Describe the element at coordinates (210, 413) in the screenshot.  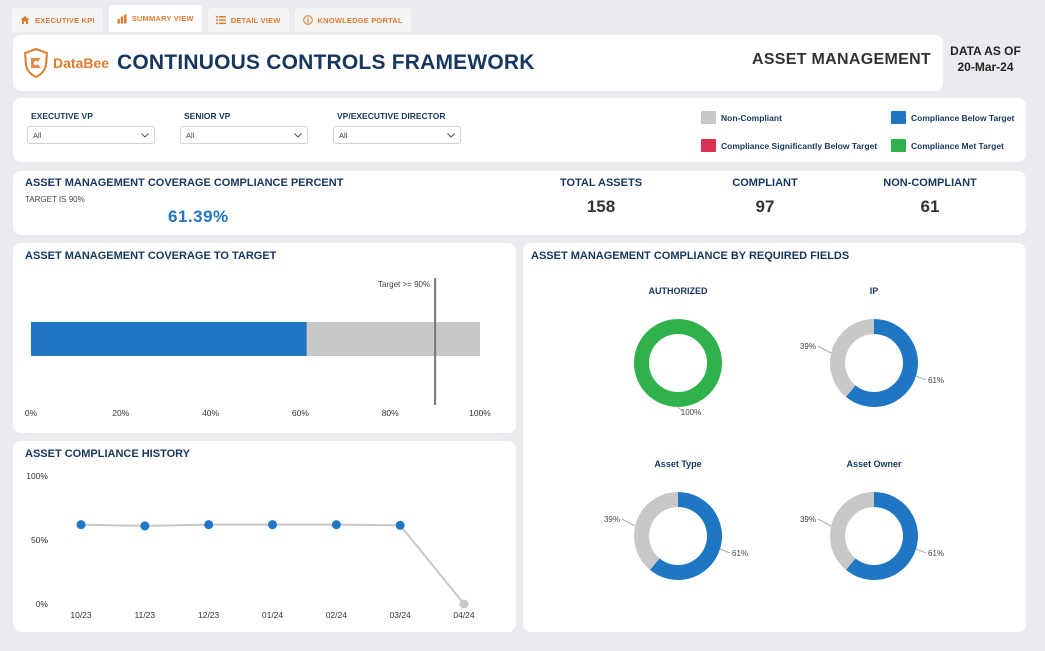
I see `x-tick-label: 40%` at that location.